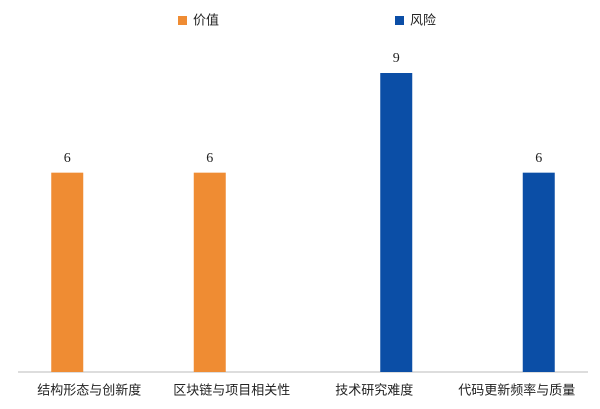 This screenshot has width=600, height=409. Describe the element at coordinates (423, 21) in the screenshot. I see `legend-label: 风险` at that location.